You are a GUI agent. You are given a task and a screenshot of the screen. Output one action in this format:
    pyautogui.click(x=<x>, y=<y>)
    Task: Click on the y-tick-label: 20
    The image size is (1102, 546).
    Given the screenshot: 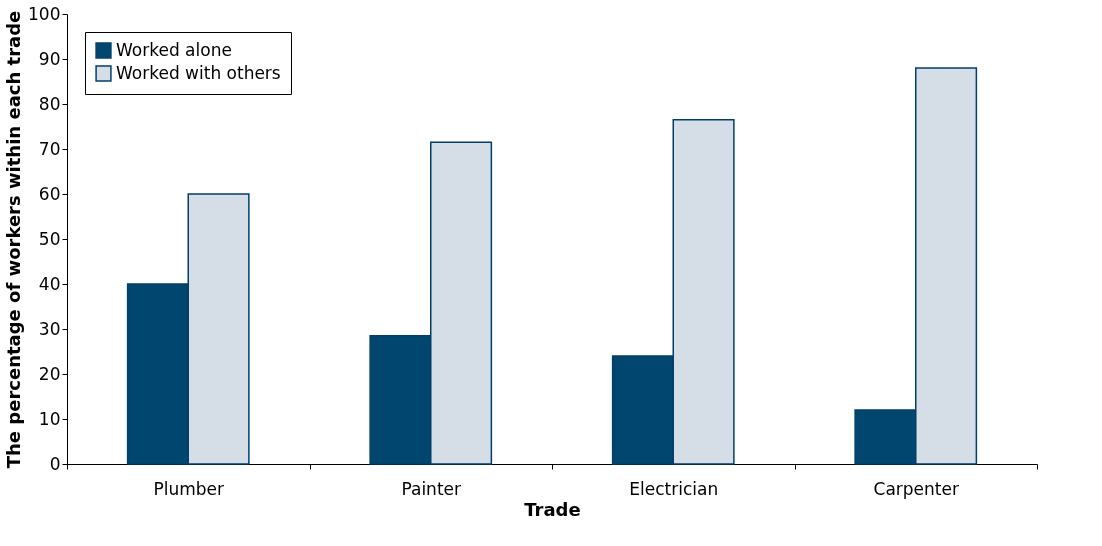 What is the action you would take?
    pyautogui.click(x=49, y=373)
    